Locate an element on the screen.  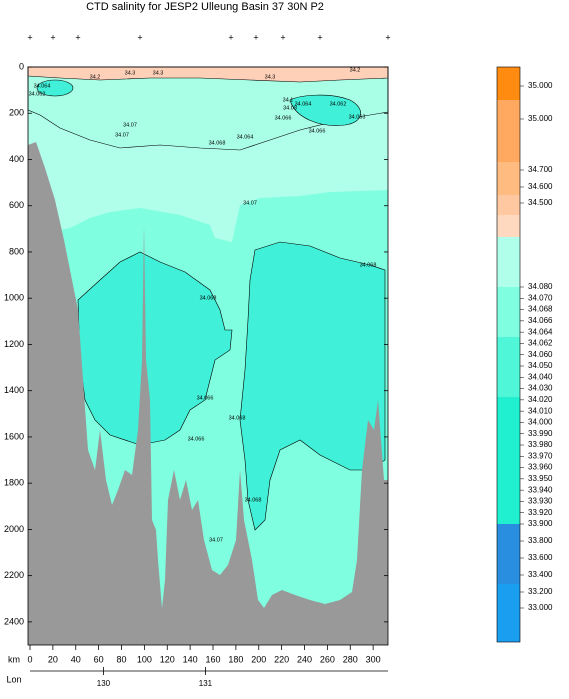
y-tick-label: 400 is located at coordinates (16, 159).